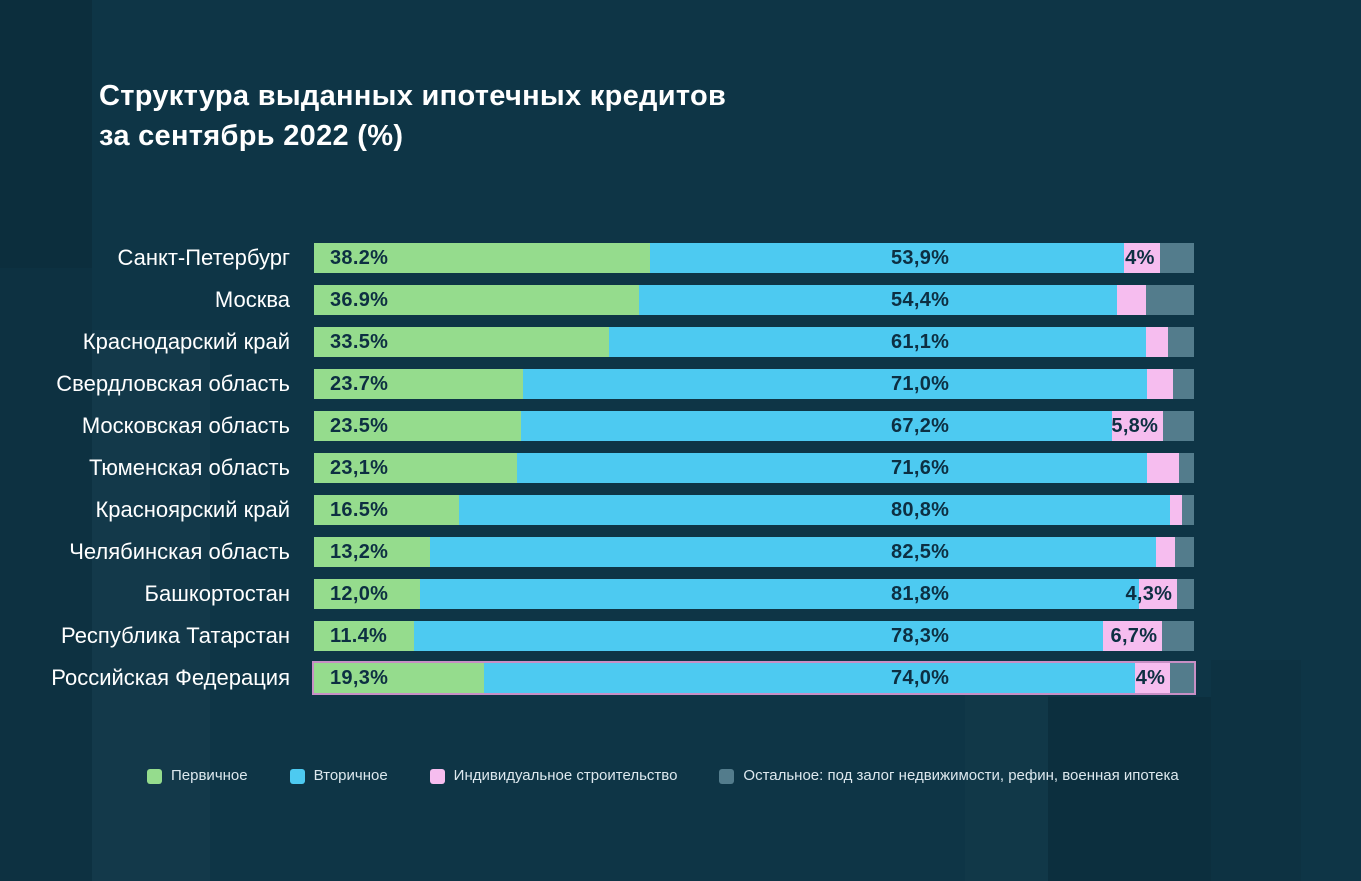 This screenshot has width=1361, height=881. What do you see at coordinates (754, 510) in the screenshot?
I see `bar-track: 16.5% 80,8%` at bounding box center [754, 510].